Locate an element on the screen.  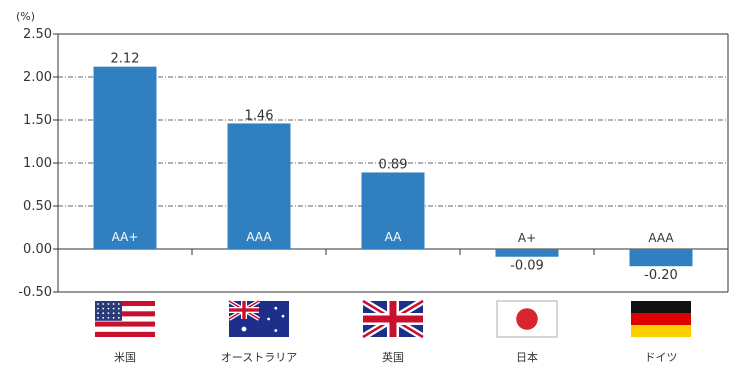
category-label: 米国 is located at coordinates (125, 357).